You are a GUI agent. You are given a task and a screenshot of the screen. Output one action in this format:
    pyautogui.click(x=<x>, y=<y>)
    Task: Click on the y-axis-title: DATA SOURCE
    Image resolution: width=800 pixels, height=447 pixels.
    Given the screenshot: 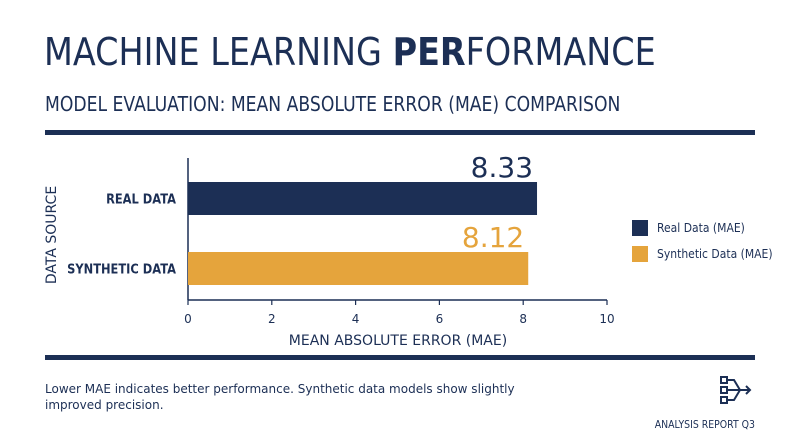 What is the action you would take?
    pyautogui.click(x=52, y=235)
    